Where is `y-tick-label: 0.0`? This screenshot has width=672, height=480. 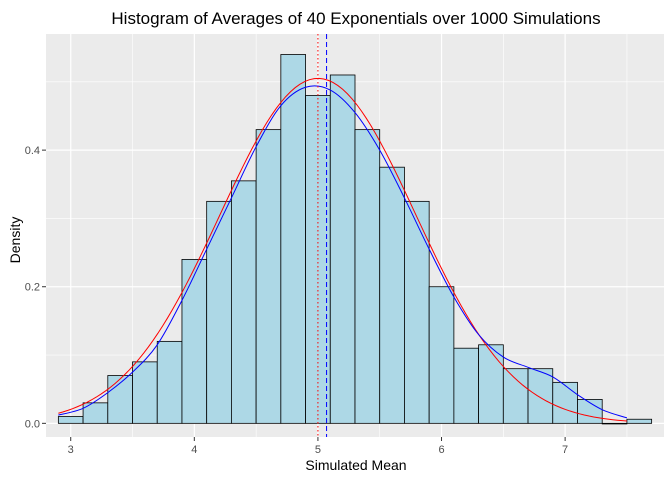
y-tick-label: 0.0 is located at coordinates (32, 424).